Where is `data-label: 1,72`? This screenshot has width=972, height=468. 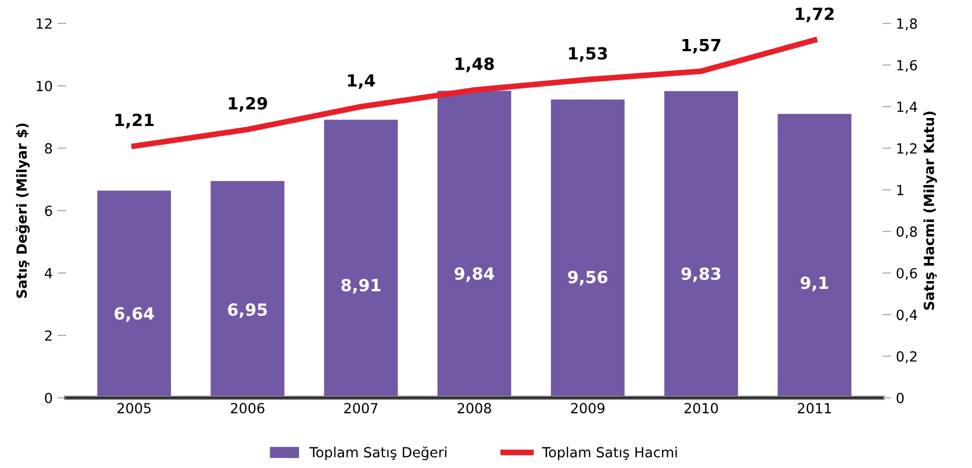
data-label: 1,72 is located at coordinates (815, 15).